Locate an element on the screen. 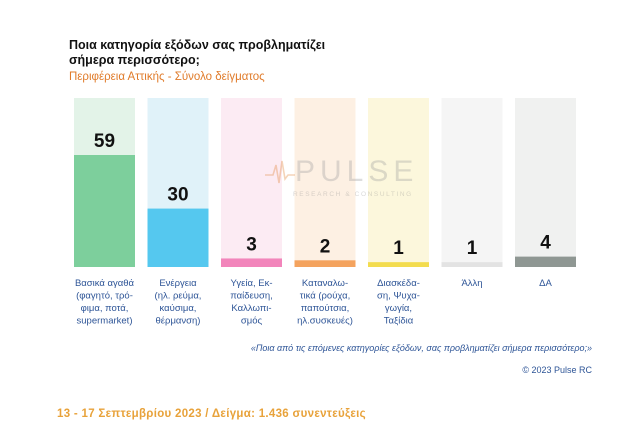  category-label: Ταξίδια is located at coordinates (399, 321).